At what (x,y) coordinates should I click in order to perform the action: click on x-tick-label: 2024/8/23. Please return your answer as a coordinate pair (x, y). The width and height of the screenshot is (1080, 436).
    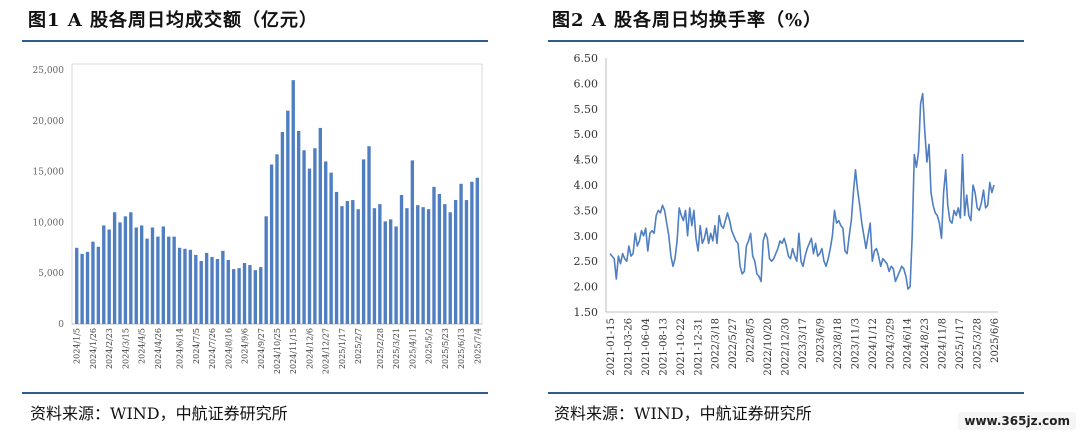
    Looking at the image, I should click on (925, 343).